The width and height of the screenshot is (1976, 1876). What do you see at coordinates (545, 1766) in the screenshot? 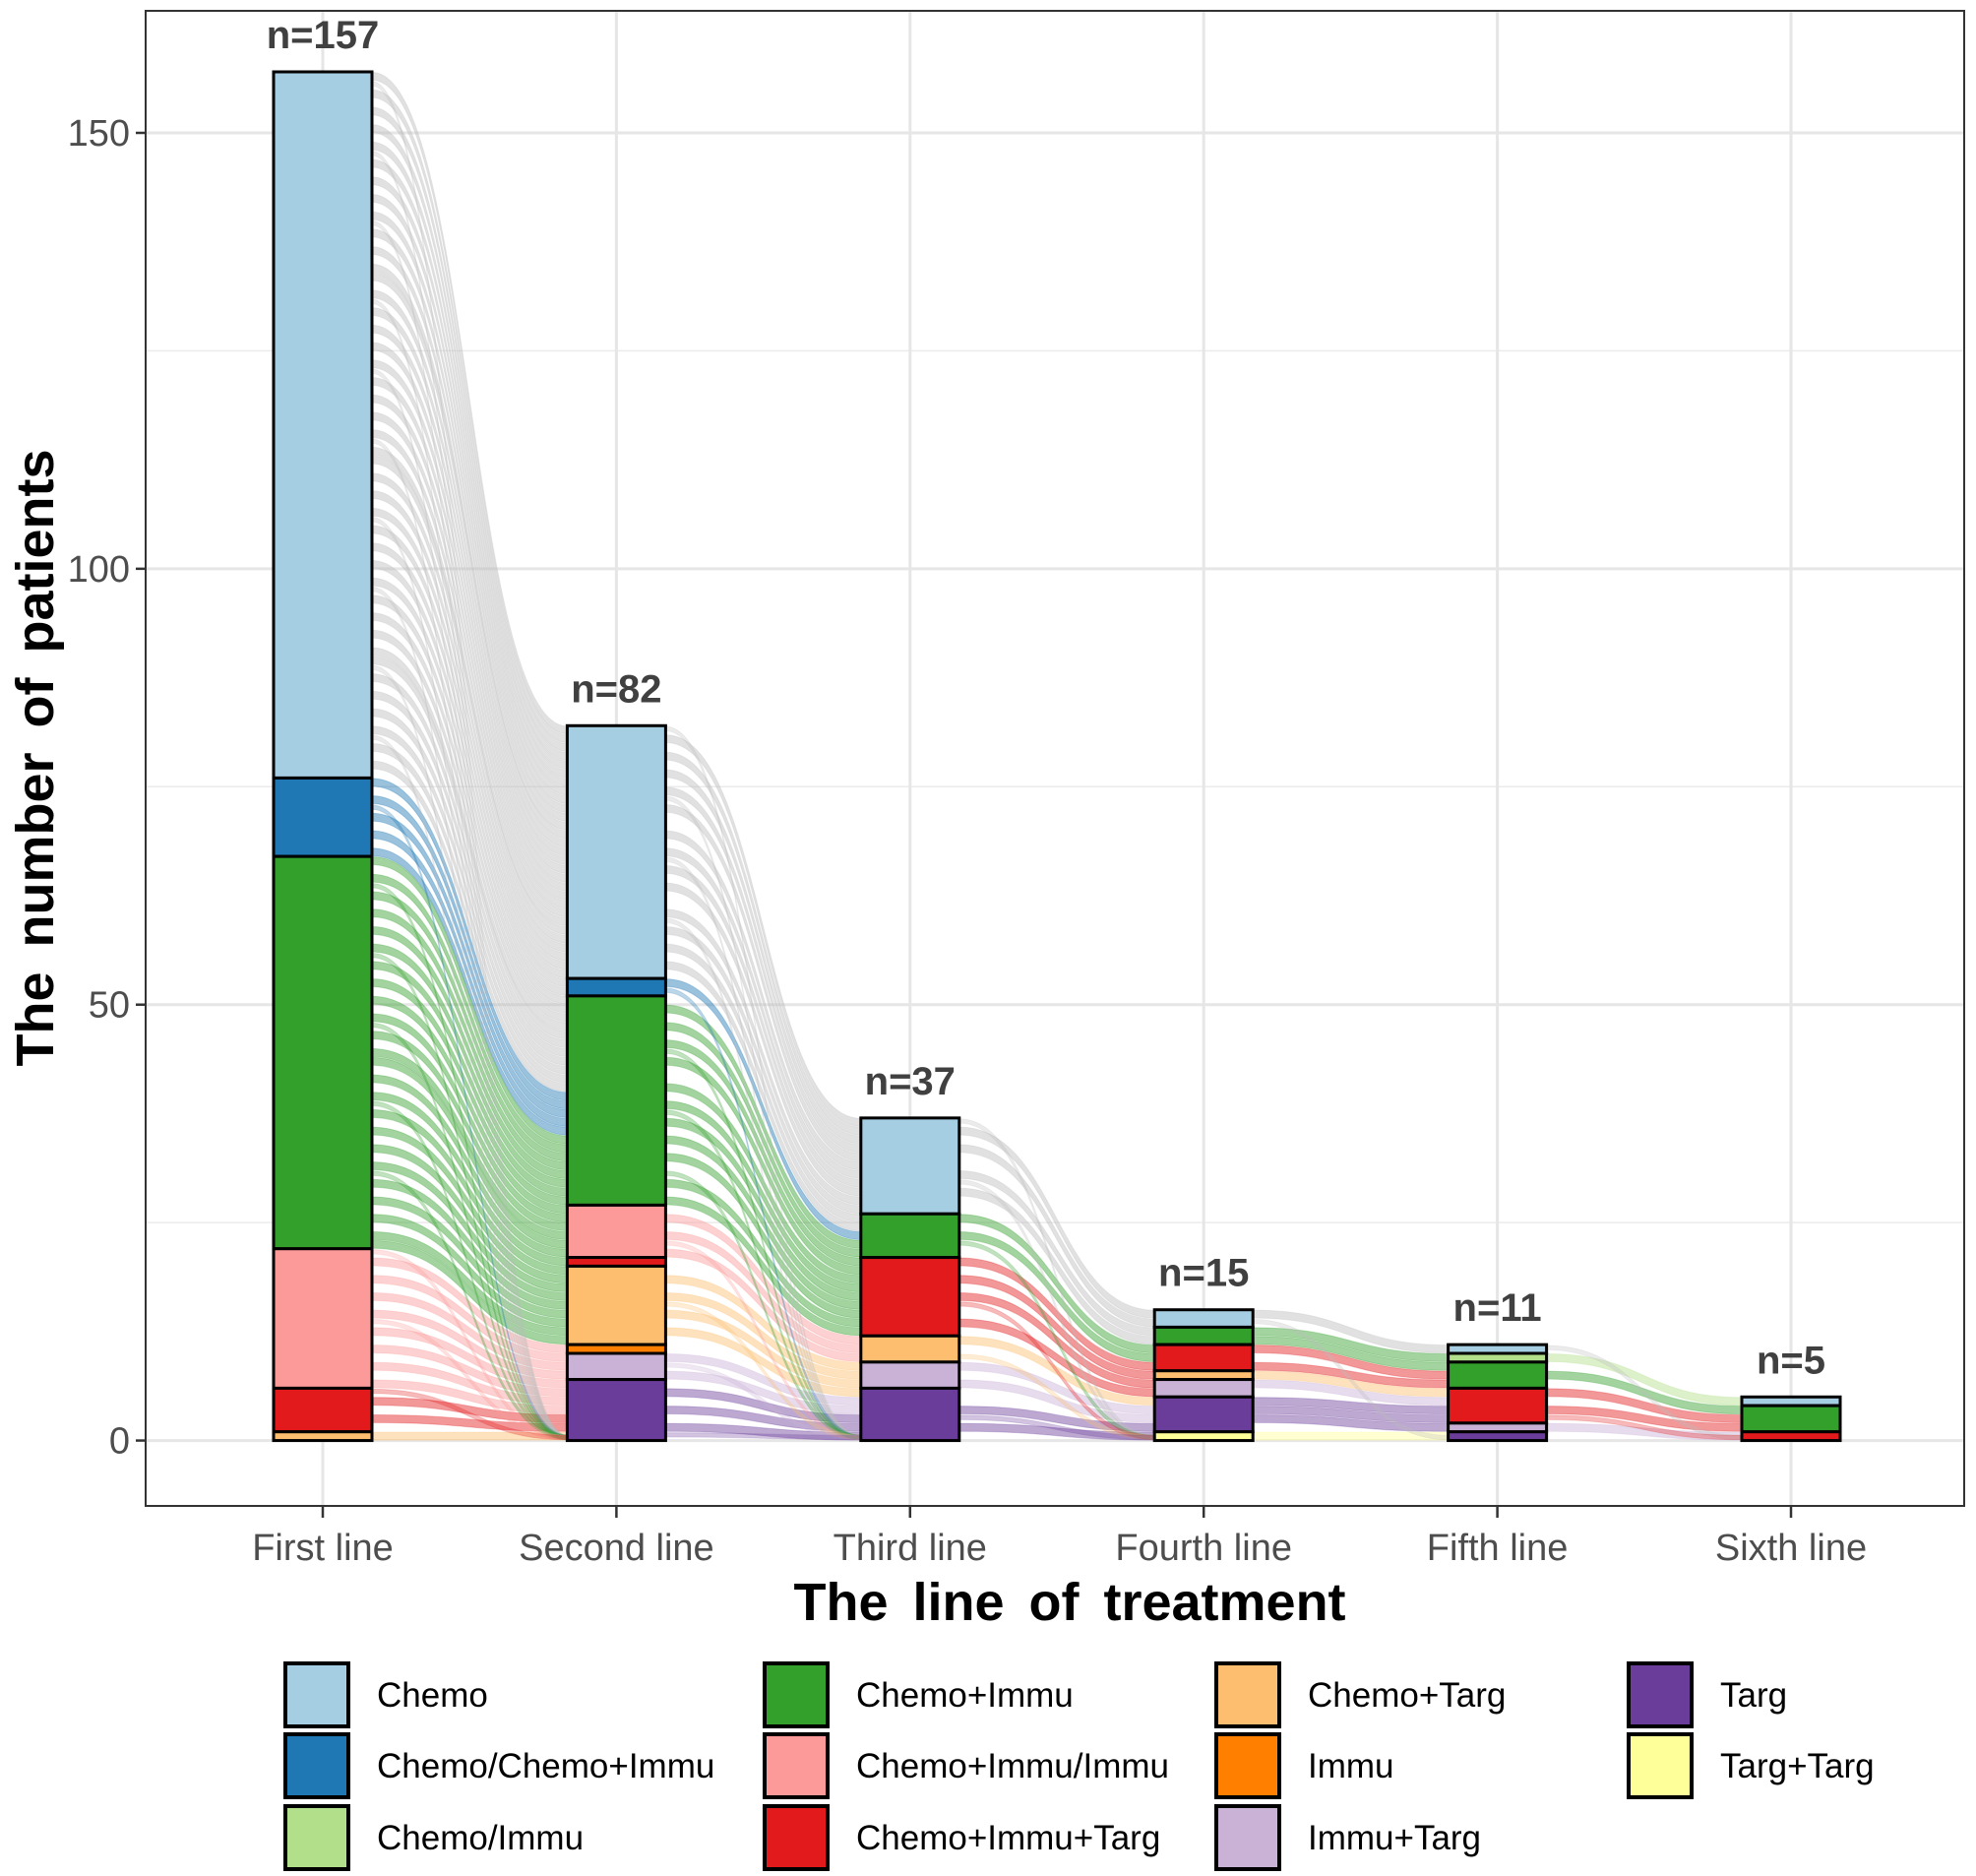
I see `legend-label: Chemo/Chemo+Immu` at bounding box center [545, 1766].